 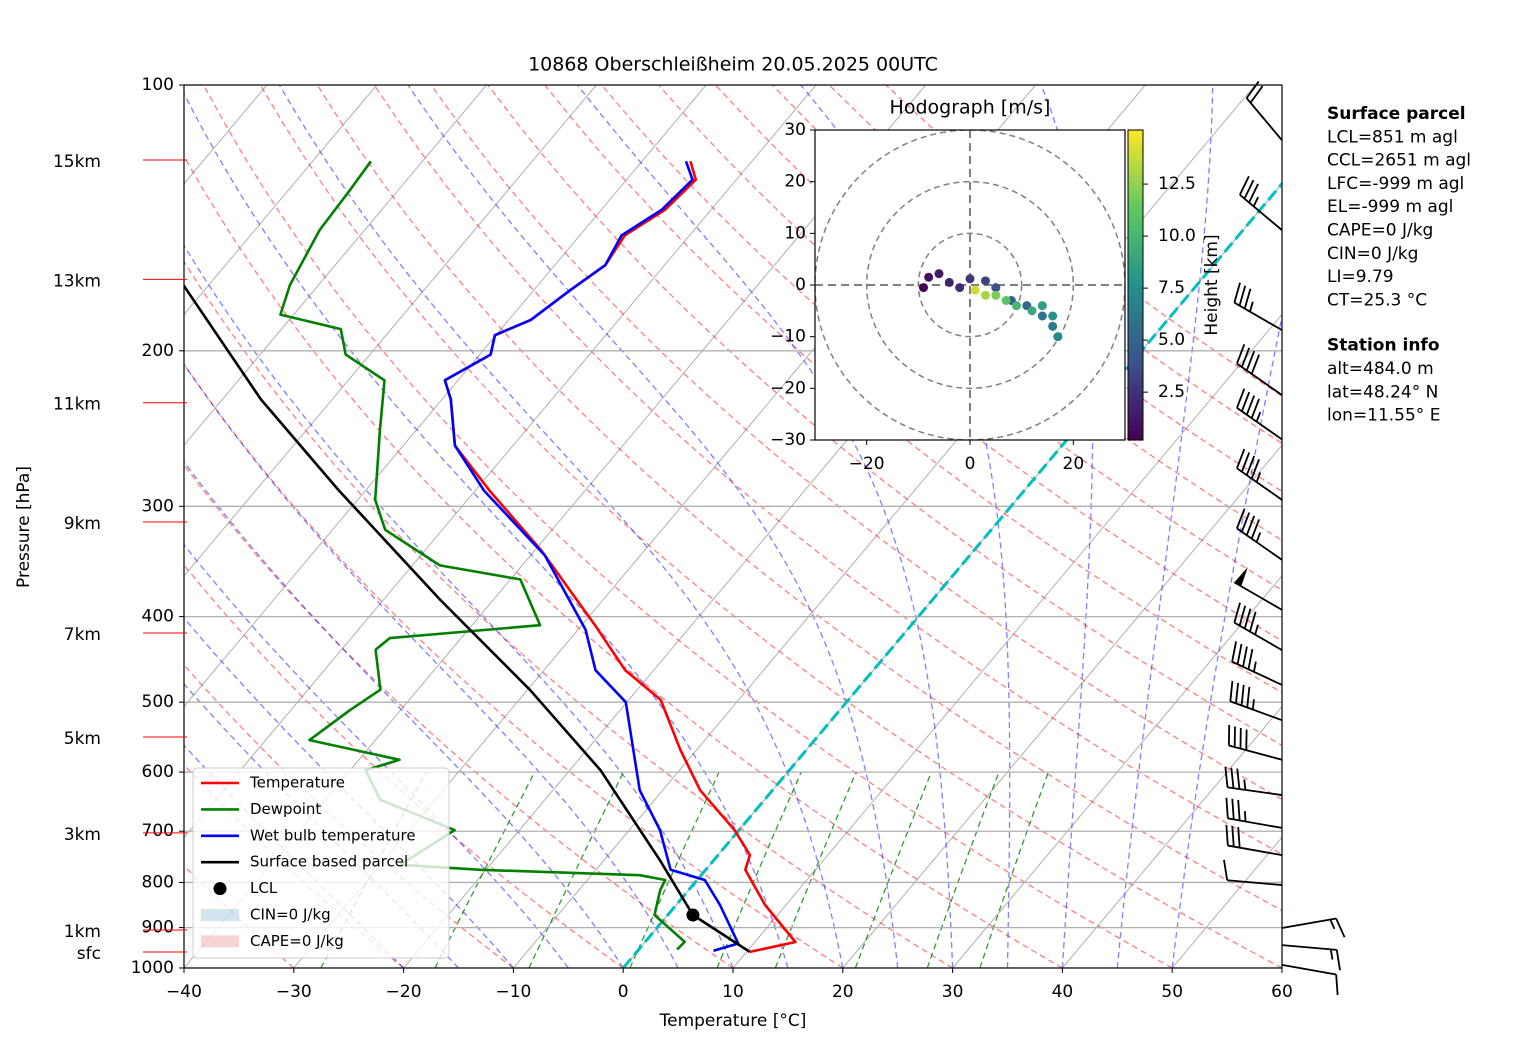 What do you see at coordinates (1177, 184) in the screenshot?
I see `colorbar-tick-label: 12.5` at bounding box center [1177, 184].